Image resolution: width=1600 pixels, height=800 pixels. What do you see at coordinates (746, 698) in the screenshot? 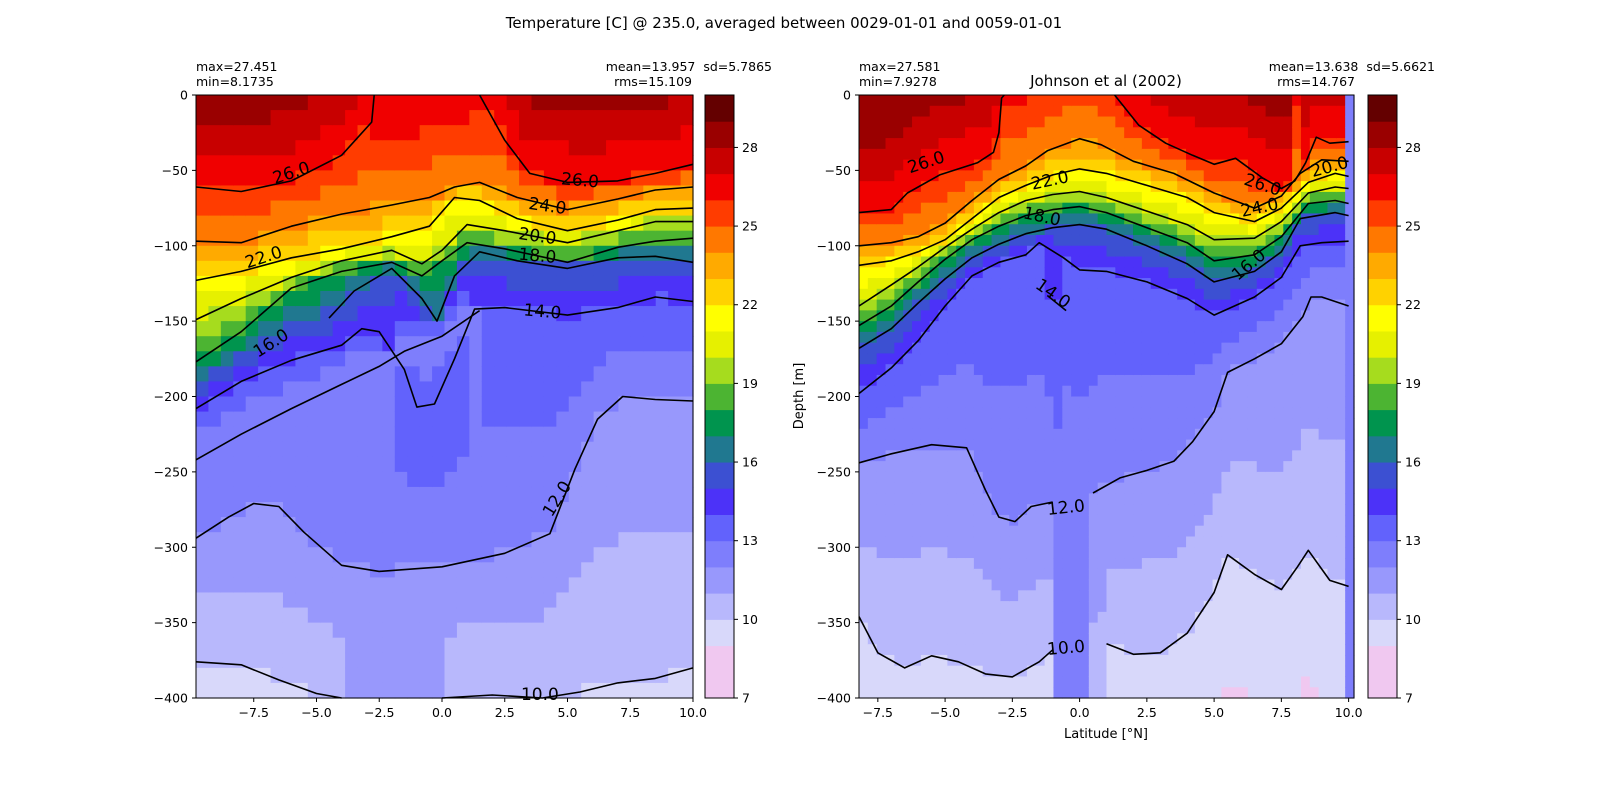
I see `colorbar-tick-label: 7` at bounding box center [746, 698].